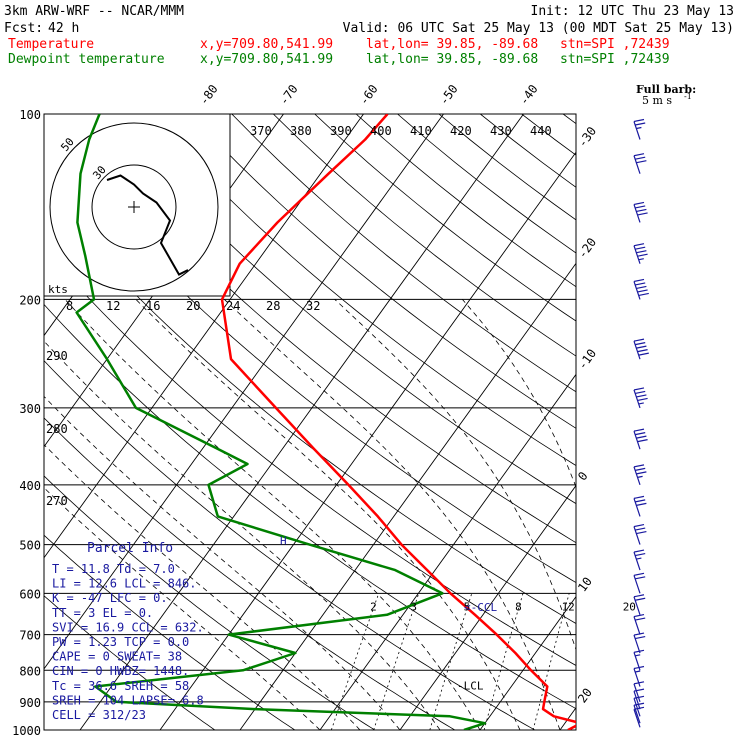 The image size is (740, 740). Describe the element at coordinates (266, 59) in the screenshot. I see `legend-dewpoint-xy: x,y=709.80,541.99` at that location.